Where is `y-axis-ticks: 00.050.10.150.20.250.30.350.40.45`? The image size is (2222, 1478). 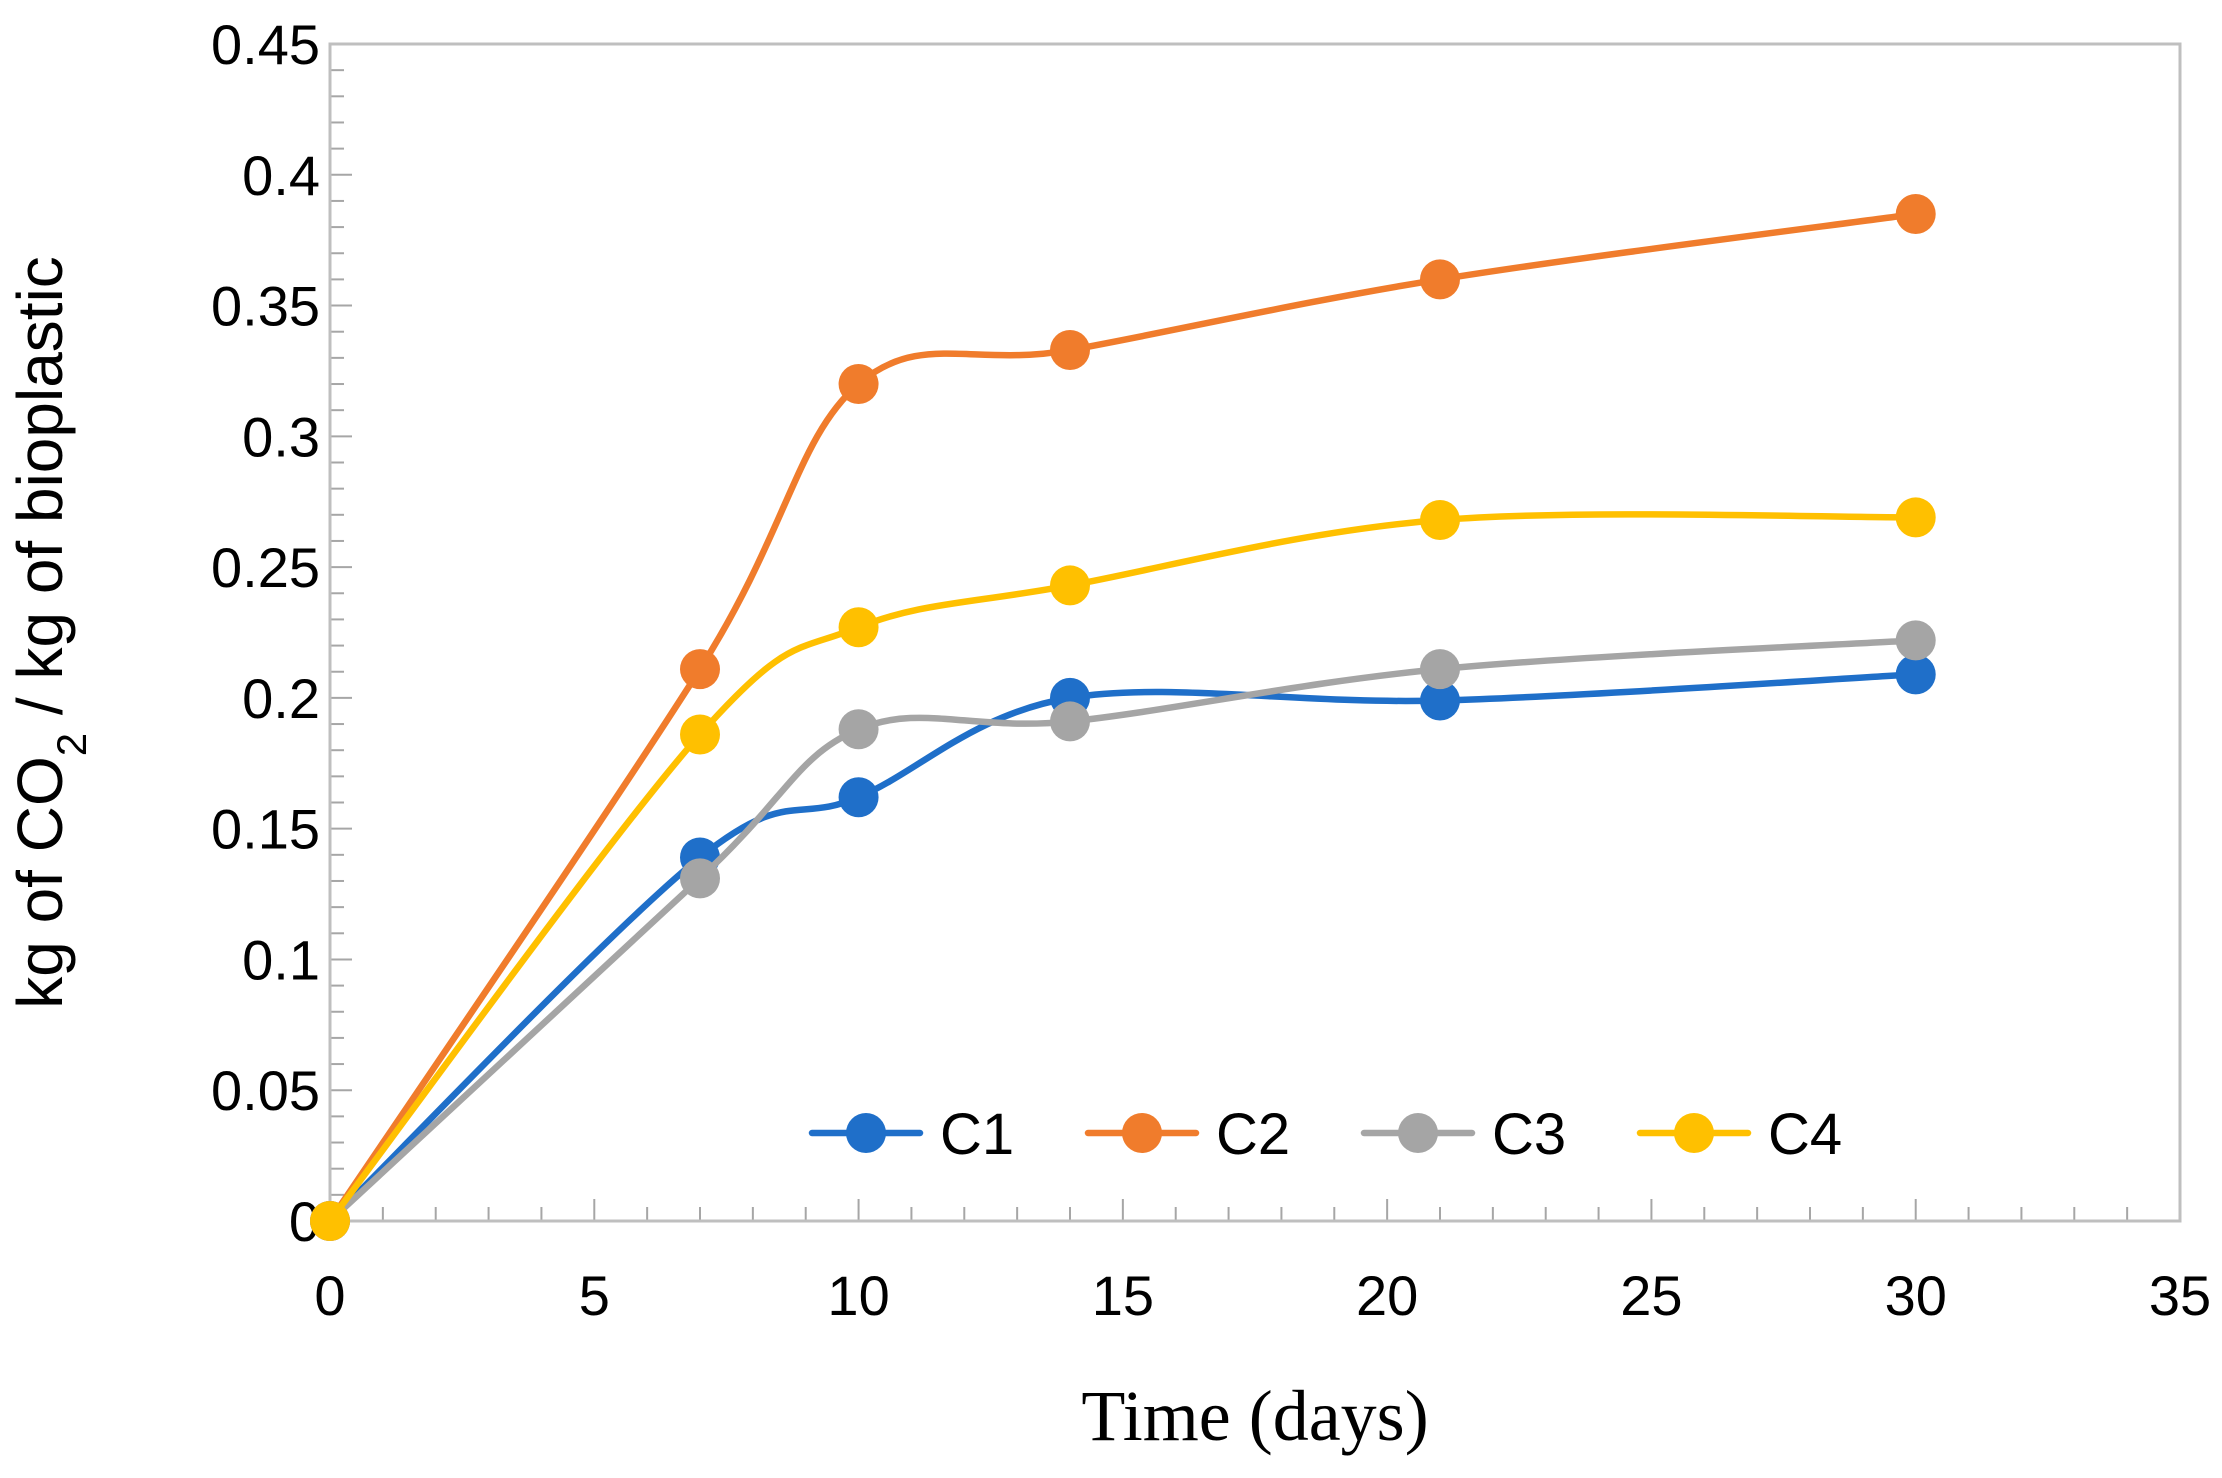 y-axis-ticks: 00.050.10.150.20.250.30.350.40.45 is located at coordinates (265, 633).